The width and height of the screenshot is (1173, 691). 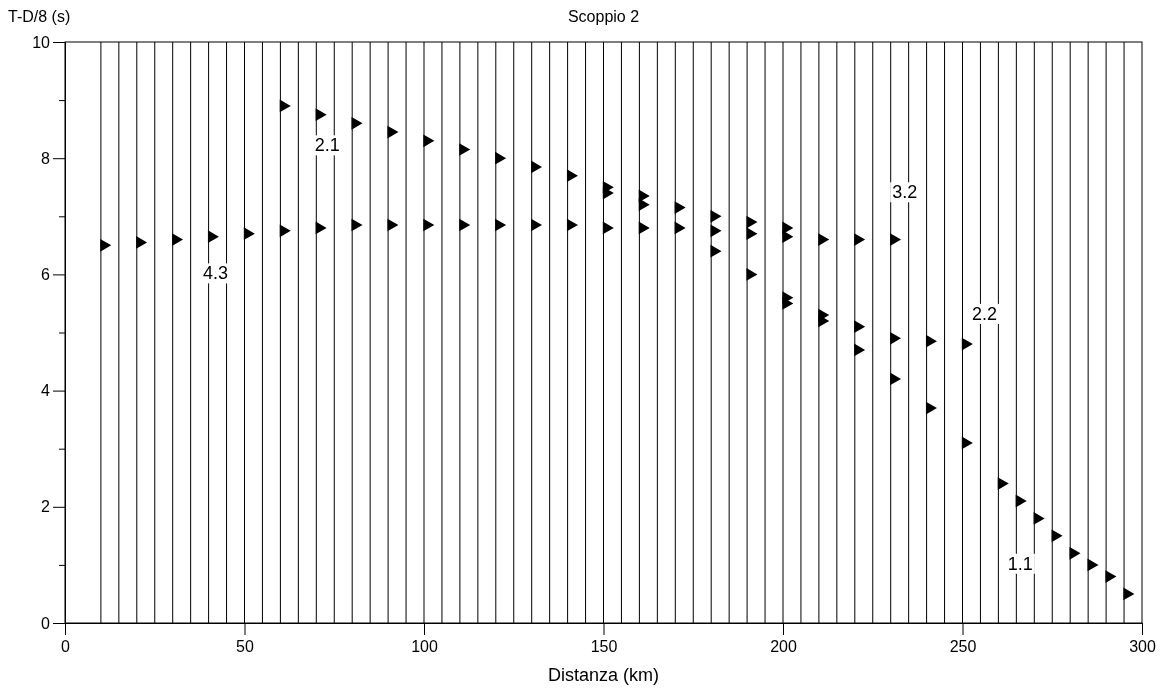 What do you see at coordinates (216, 273) in the screenshot?
I see `annotation: 4.3` at bounding box center [216, 273].